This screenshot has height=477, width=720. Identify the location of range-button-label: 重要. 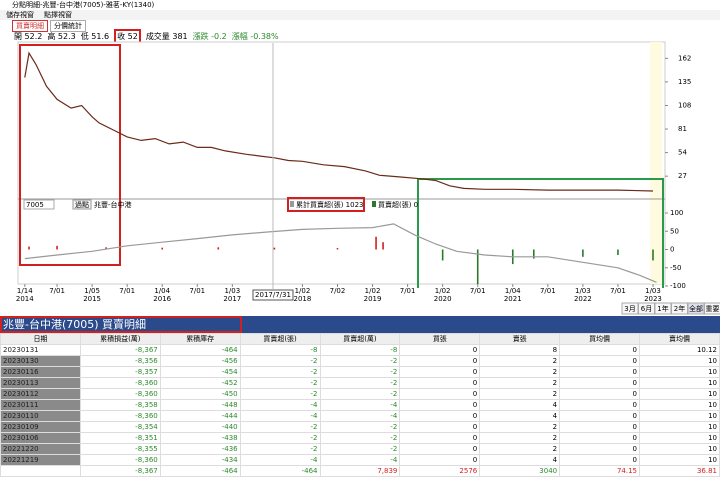
(713, 309).